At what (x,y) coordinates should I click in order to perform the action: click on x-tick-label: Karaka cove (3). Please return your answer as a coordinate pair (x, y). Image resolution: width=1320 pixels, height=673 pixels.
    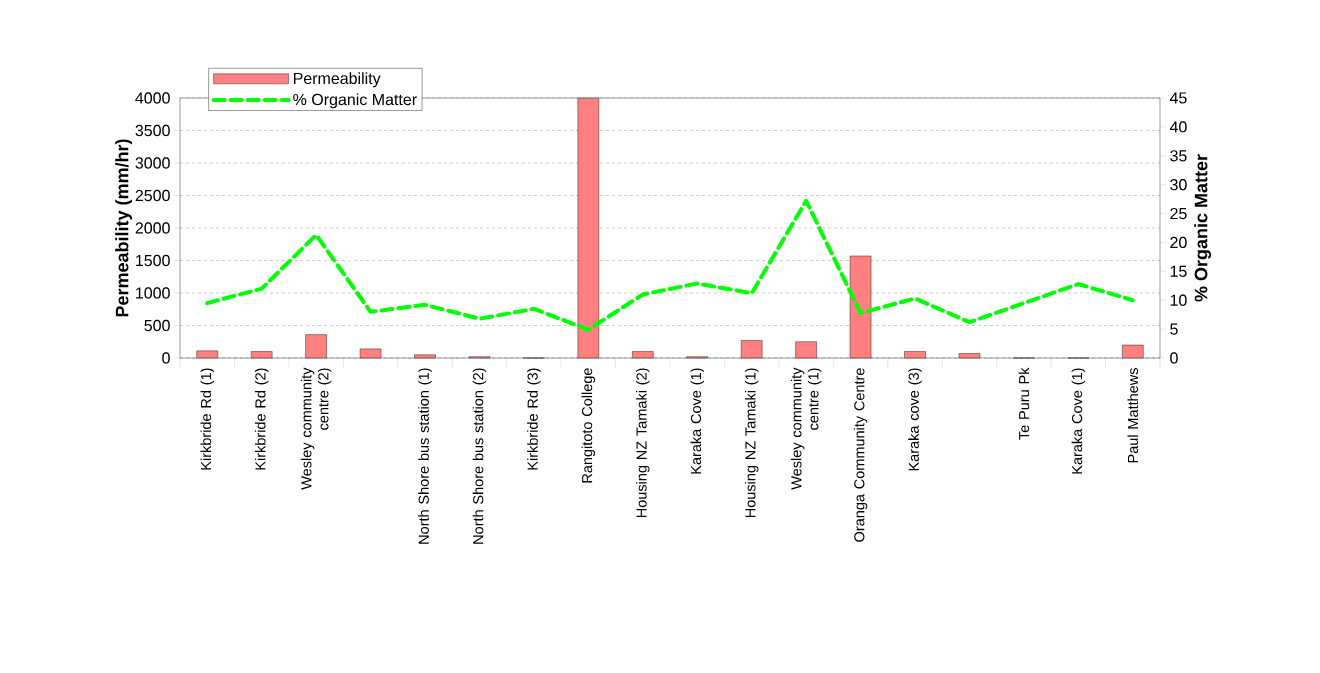
    Looking at the image, I should click on (915, 419).